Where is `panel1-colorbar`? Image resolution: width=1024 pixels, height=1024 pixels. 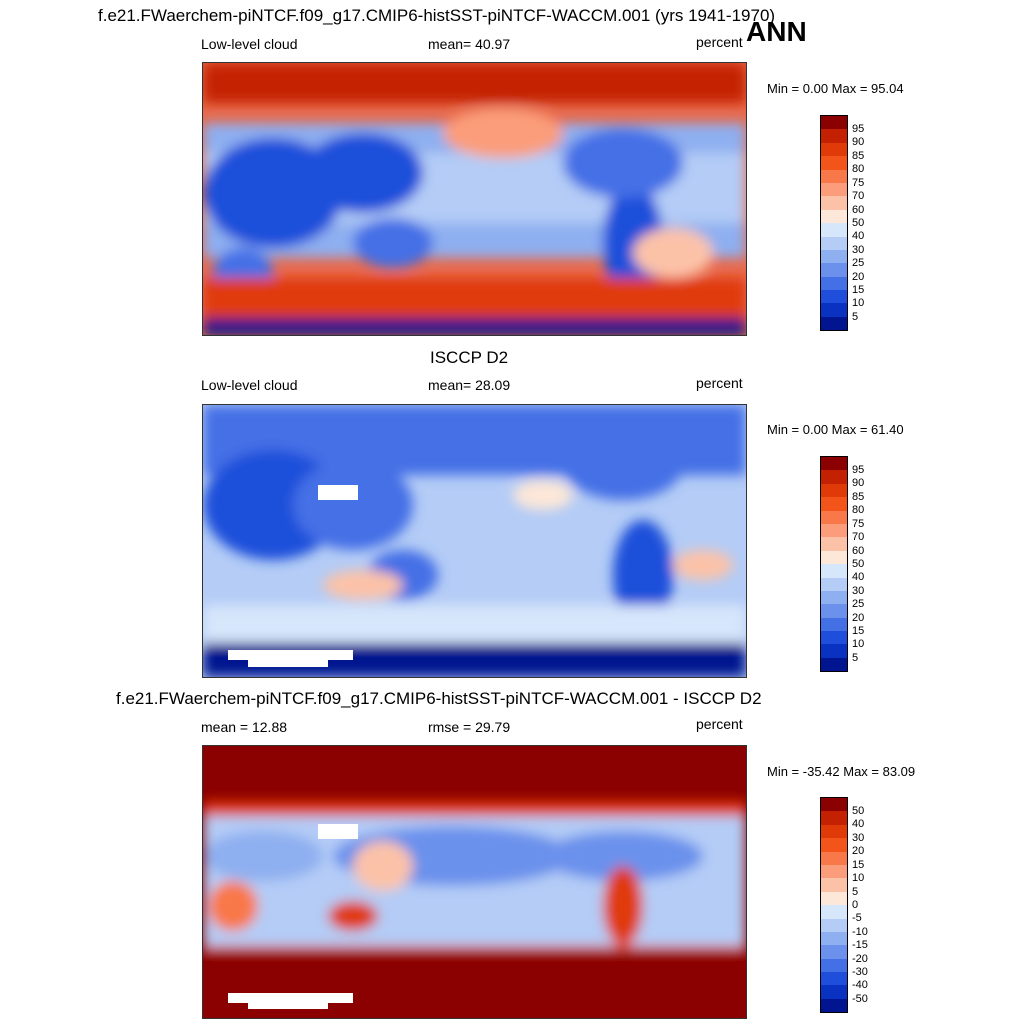 panel1-colorbar is located at coordinates (834, 223).